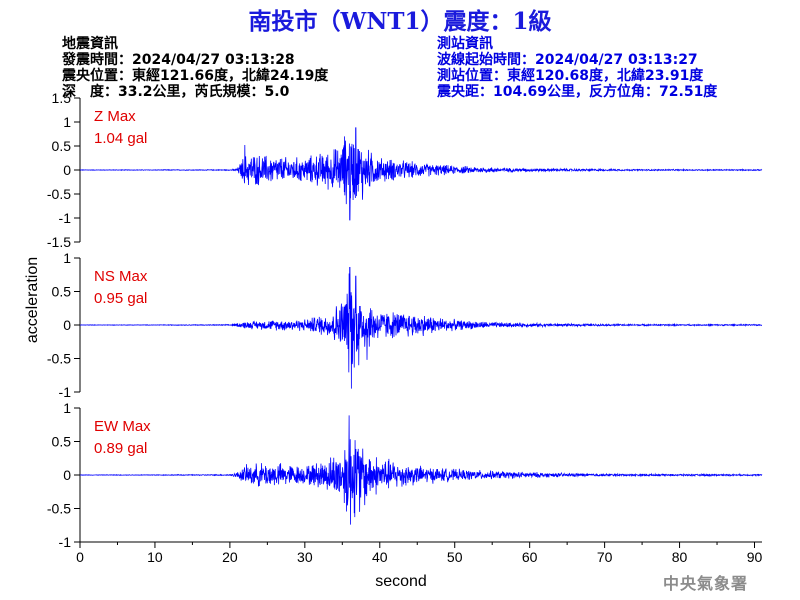  I want to click on station-info-heading: 測站資訊, so click(465, 44).